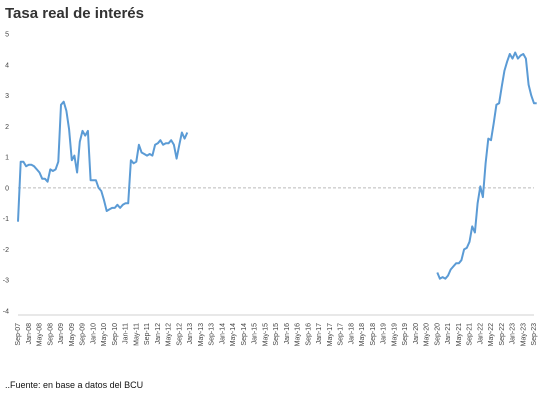 This screenshot has width=541, height=400. I want to click on x-tick-label: Sep-12, so click(179, 334).